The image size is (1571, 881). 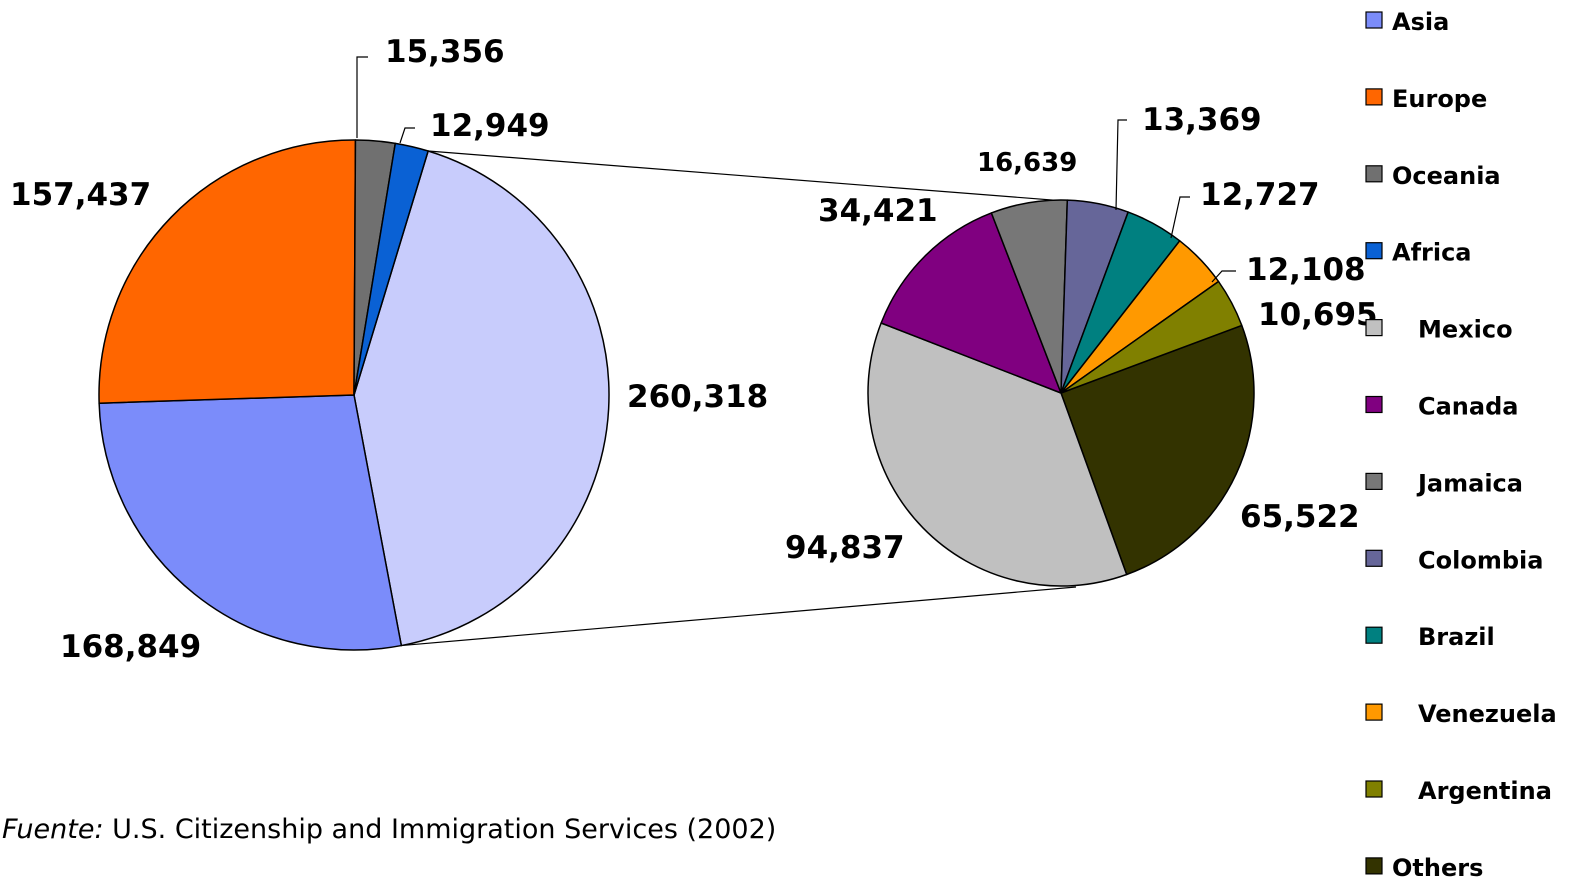 What do you see at coordinates (845, 548) in the screenshot?
I see `data-label-sec-mexico: 94,837` at bounding box center [845, 548].